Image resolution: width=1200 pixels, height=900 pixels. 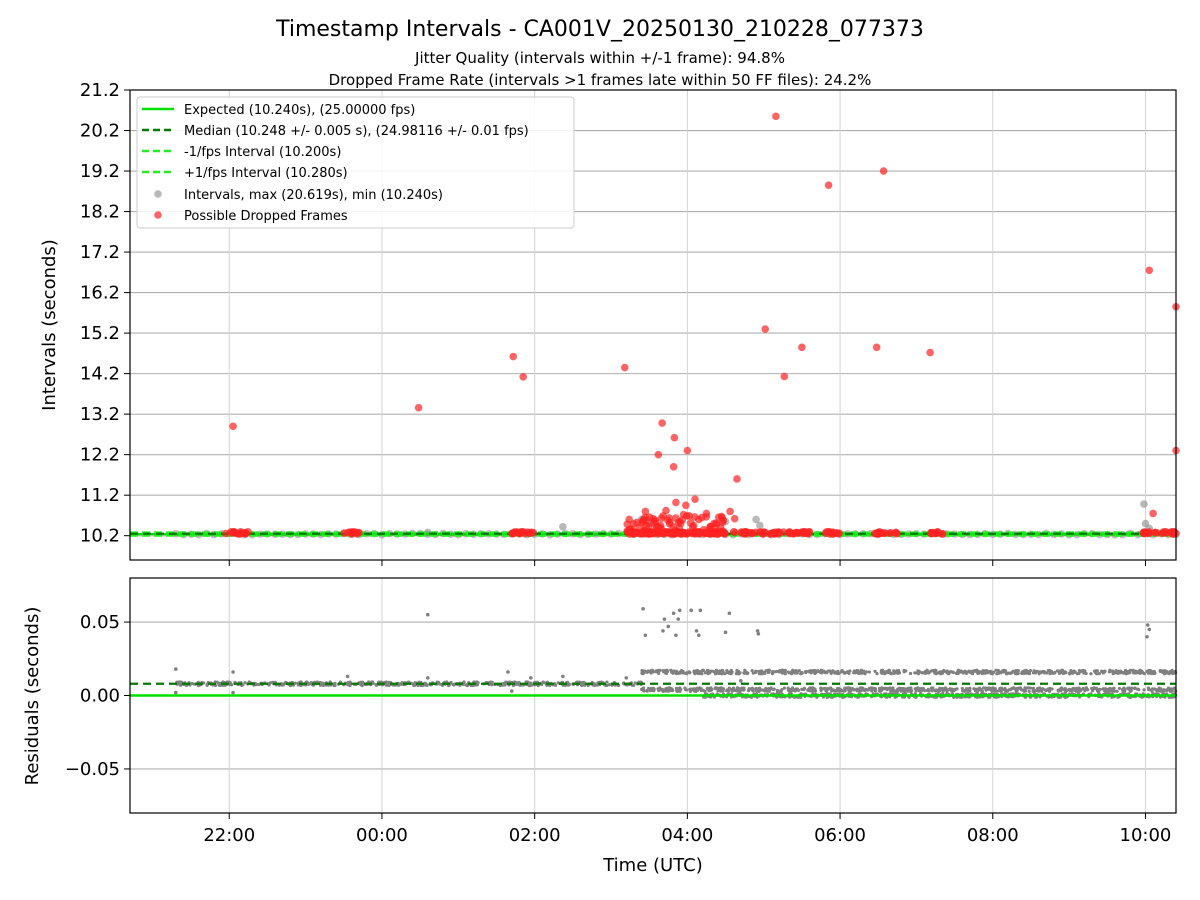 What do you see at coordinates (100, 171) in the screenshot?
I see `intervals-y-tick-label: 19.2` at bounding box center [100, 171].